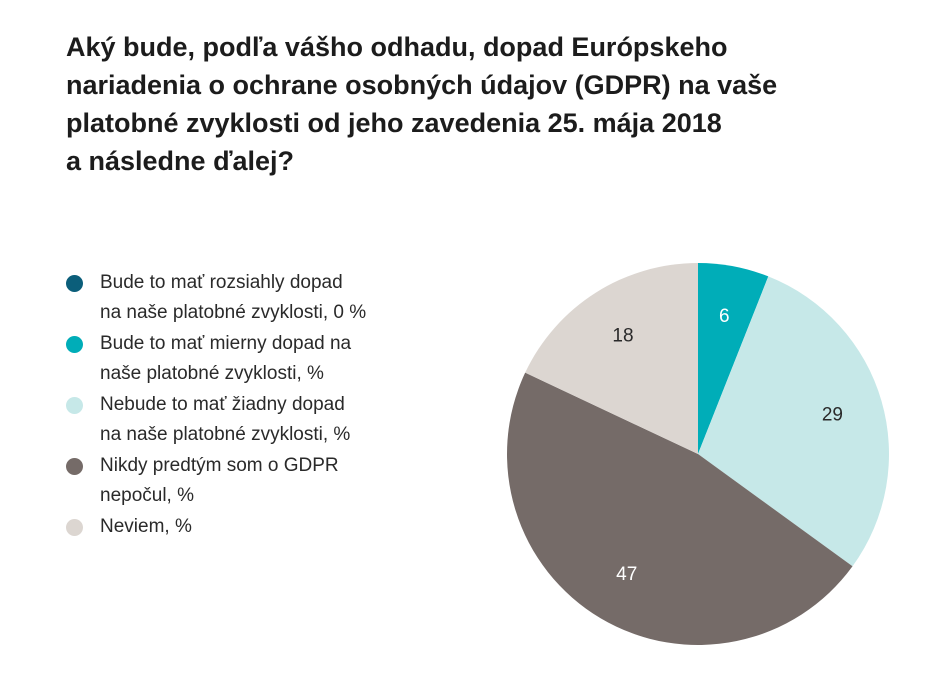  Describe the element at coordinates (222, 404) in the screenshot. I see `legend-label: Nebude to mať žiadny dopad` at that location.